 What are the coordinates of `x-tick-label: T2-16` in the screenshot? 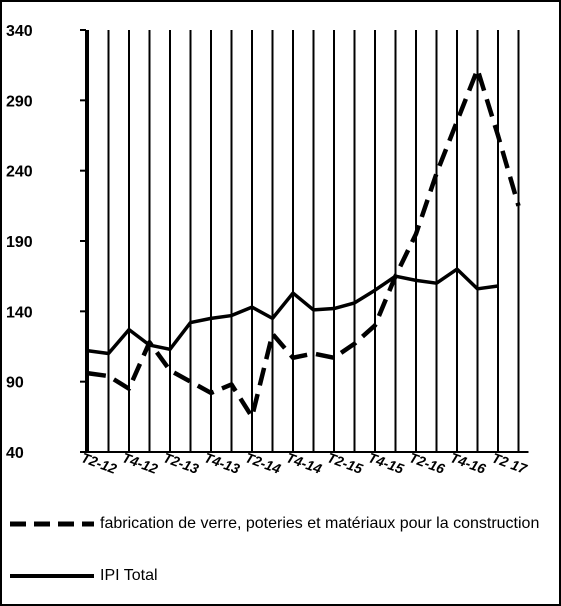 It's located at (427, 463).